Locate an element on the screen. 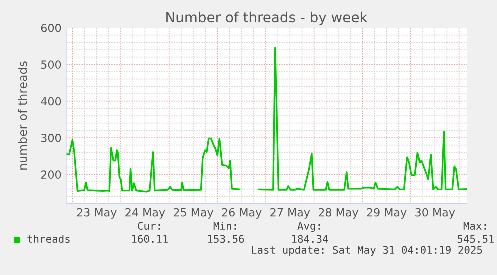 The image size is (497, 275). text: 160.11 is located at coordinates (150, 239).